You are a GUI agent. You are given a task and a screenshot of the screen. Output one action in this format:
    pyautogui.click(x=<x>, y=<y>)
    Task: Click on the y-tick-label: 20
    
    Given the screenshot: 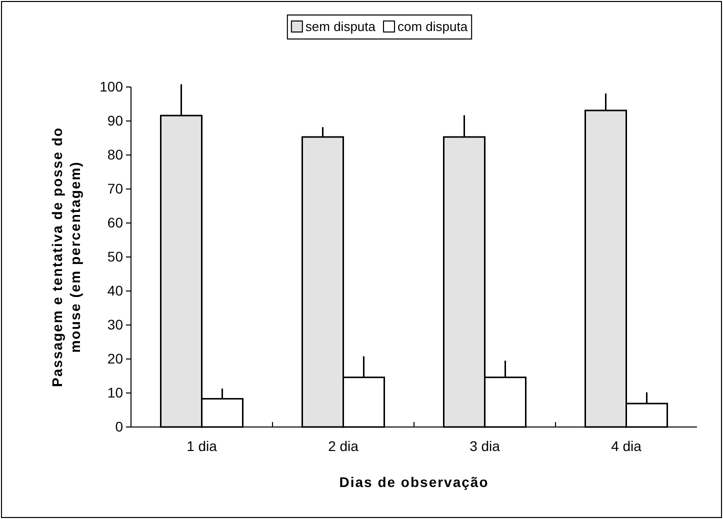 What is the action you would take?
    pyautogui.click(x=115, y=358)
    